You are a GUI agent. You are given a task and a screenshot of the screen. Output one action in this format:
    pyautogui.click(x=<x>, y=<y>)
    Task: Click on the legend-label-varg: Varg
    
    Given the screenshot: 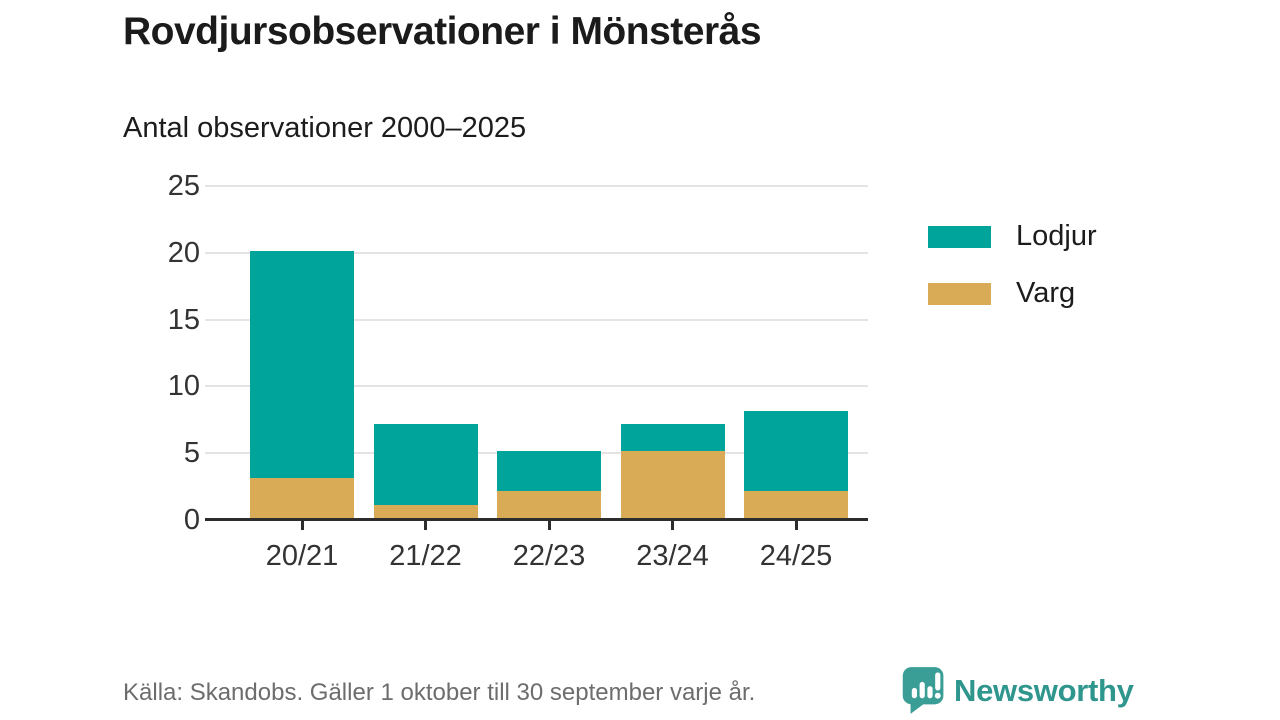 What is the action you would take?
    pyautogui.click(x=1046, y=293)
    